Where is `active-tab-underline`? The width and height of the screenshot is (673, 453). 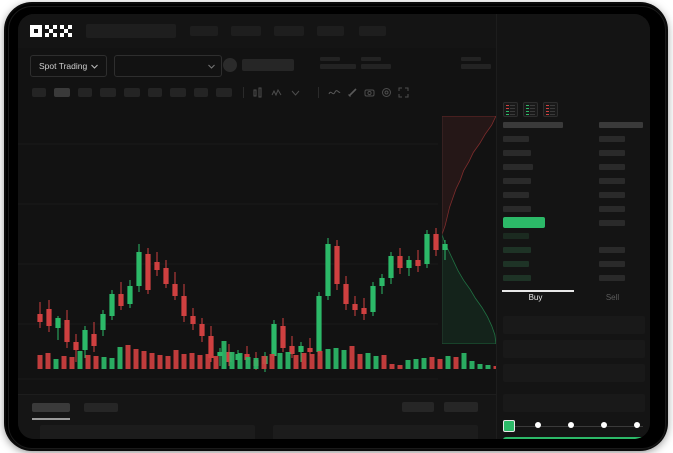 active-tab-underline is located at coordinates (51, 419).